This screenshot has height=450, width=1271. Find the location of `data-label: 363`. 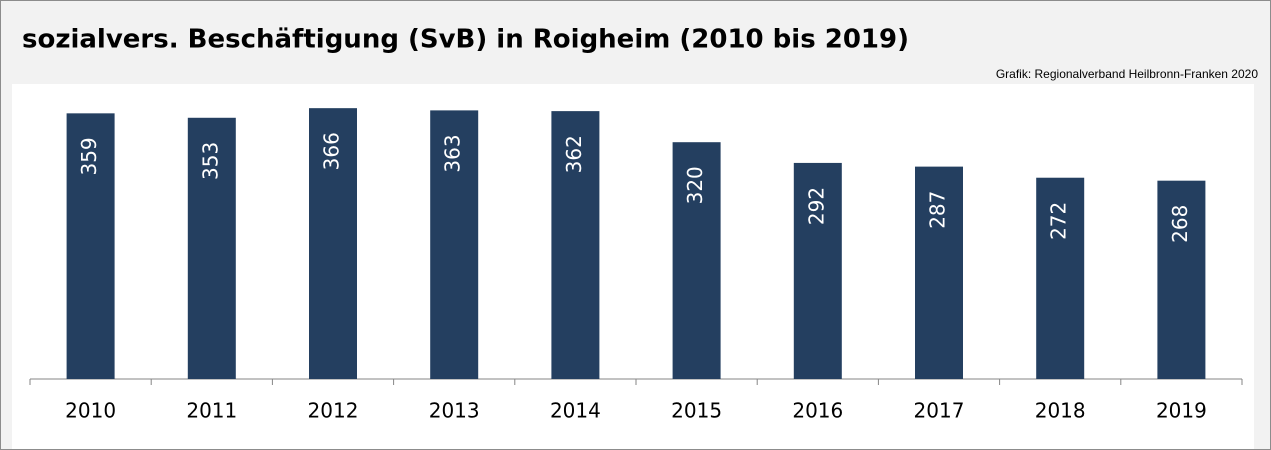

data-label: 363 is located at coordinates (453, 153).